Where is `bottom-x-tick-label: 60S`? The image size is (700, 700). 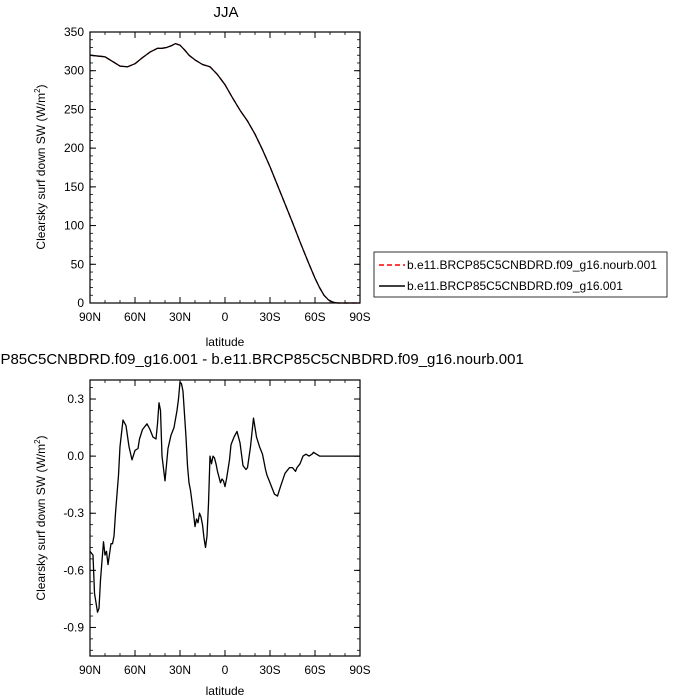
bottom-x-tick-label: 60S is located at coordinates (314, 670).